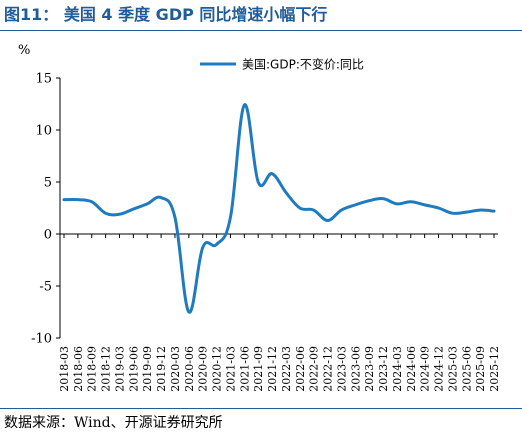  What do you see at coordinates (133, 369) in the screenshot?
I see `x-tick-label: 2019-06` at bounding box center [133, 369].